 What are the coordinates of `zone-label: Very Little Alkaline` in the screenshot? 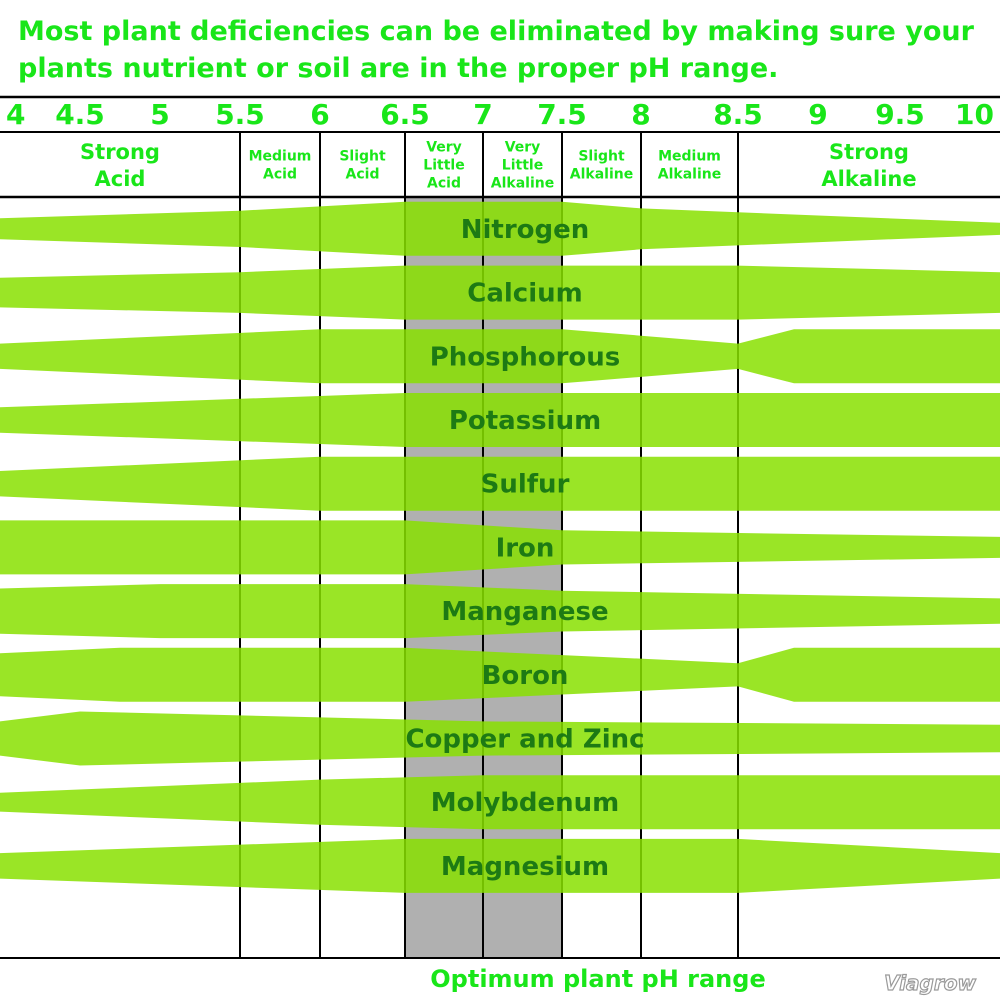 It's located at (522, 166).